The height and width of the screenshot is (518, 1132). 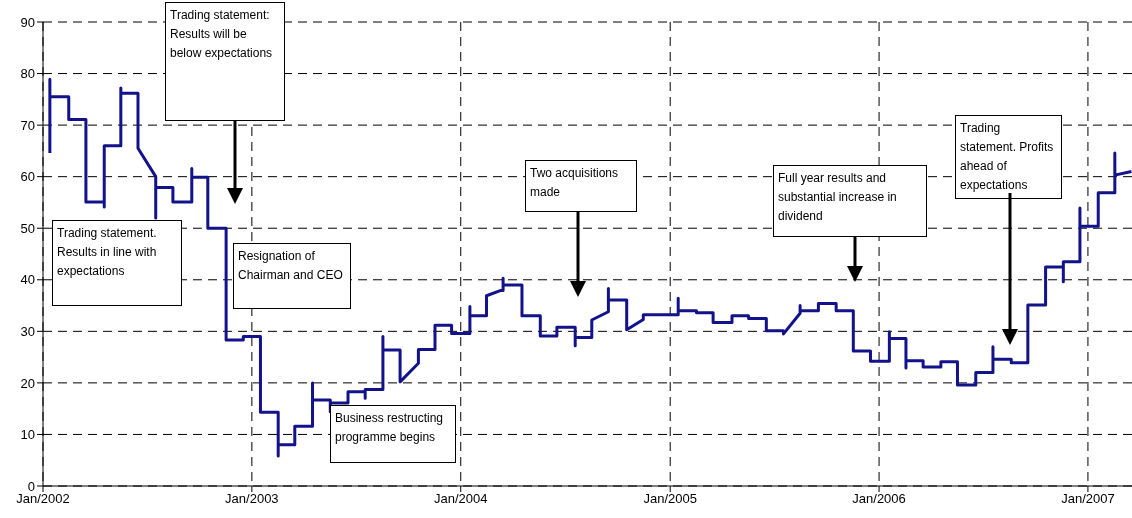 What do you see at coordinates (879, 499) in the screenshot?
I see `x-tick-label: Jan/2006` at bounding box center [879, 499].